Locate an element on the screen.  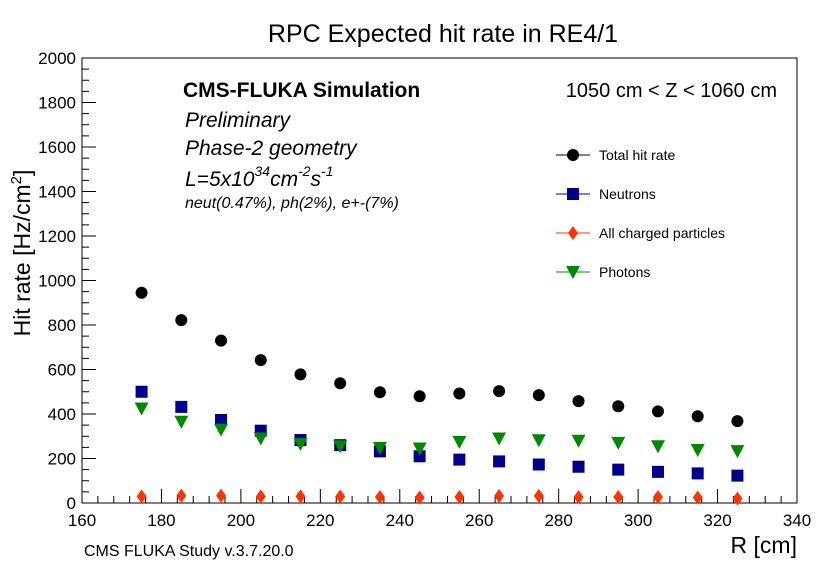
legend-marker-total-hit-rate is located at coordinates (573, 155).